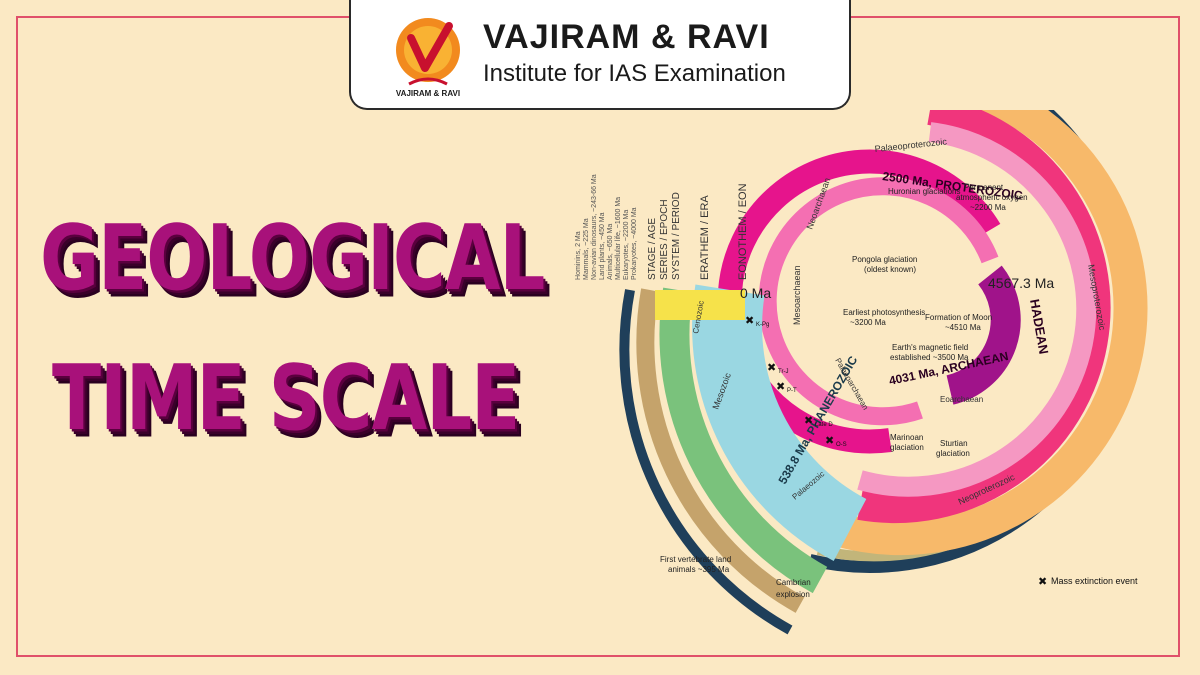 This screenshot has height=675, width=1200. What do you see at coordinates (983, 335) in the screenshot?
I see `hadean-band` at bounding box center [983, 335].